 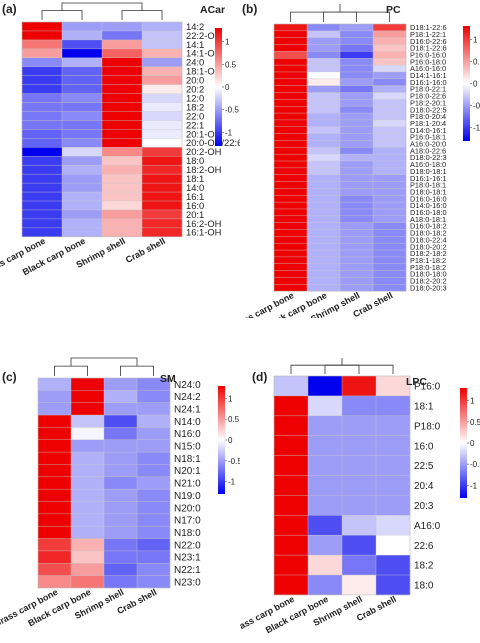 What do you see at coordinates (428, 205) in the screenshot?
I see `row-label: D14:0-16:0` at bounding box center [428, 205].